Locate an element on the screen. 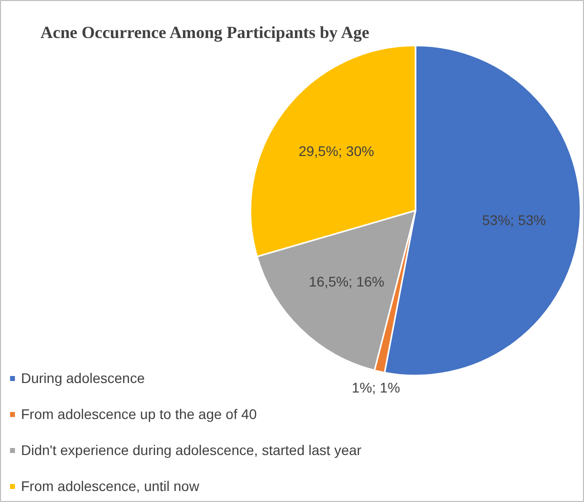  chart-title: Acne Occurrence Among Participants by Age is located at coordinates (205, 32).